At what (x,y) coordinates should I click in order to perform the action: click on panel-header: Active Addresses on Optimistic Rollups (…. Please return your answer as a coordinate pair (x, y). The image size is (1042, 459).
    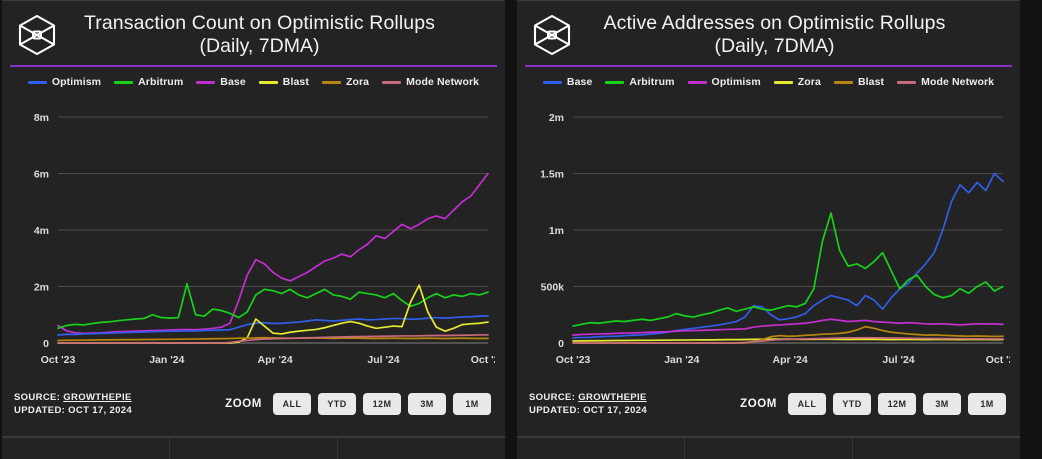
    Looking at the image, I should click on (768, 34).